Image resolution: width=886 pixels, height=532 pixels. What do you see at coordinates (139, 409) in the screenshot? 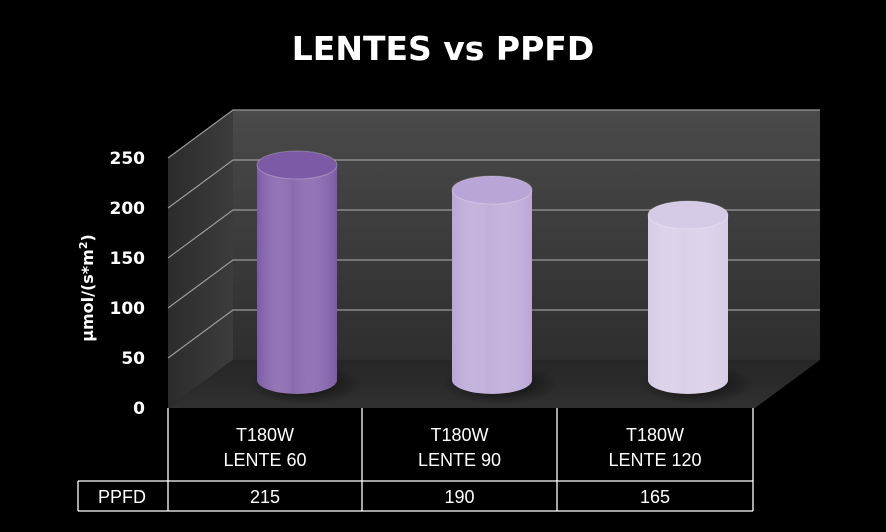
I see `y-tick-label: 0` at bounding box center [139, 409].